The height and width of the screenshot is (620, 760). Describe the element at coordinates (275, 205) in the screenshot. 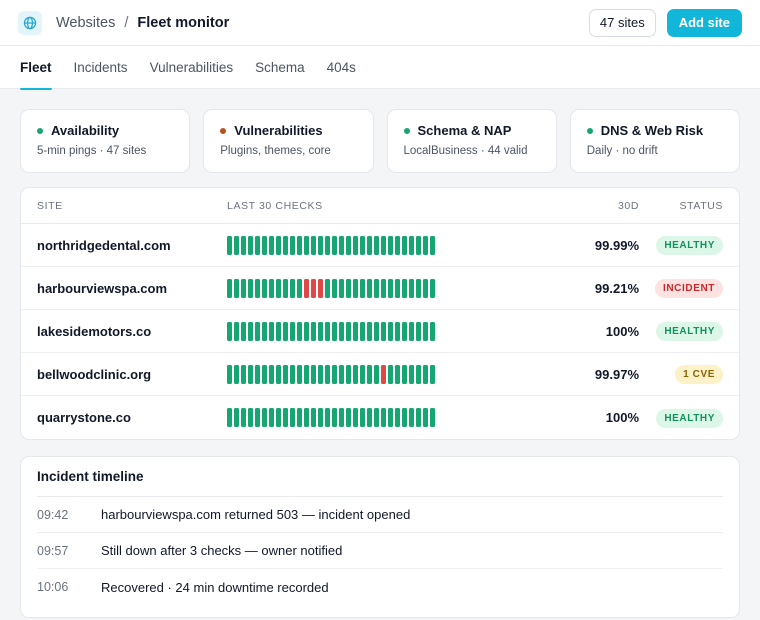

I see `header-checks: LAST 30 CHECKS` at that location.